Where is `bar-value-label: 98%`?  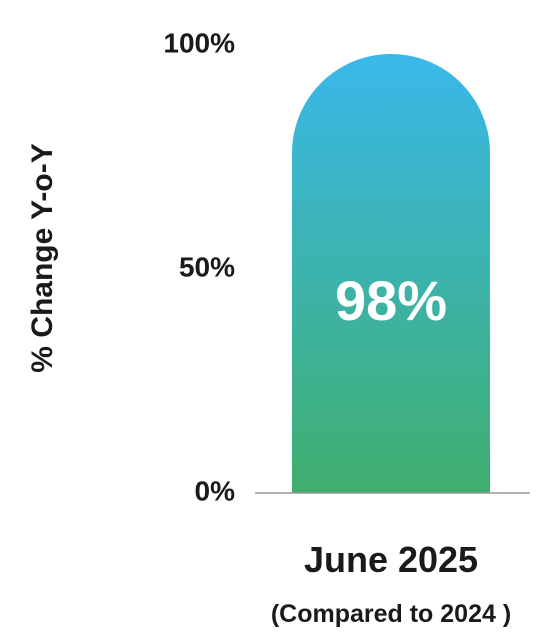
bar-value-label: 98% is located at coordinates (391, 300).